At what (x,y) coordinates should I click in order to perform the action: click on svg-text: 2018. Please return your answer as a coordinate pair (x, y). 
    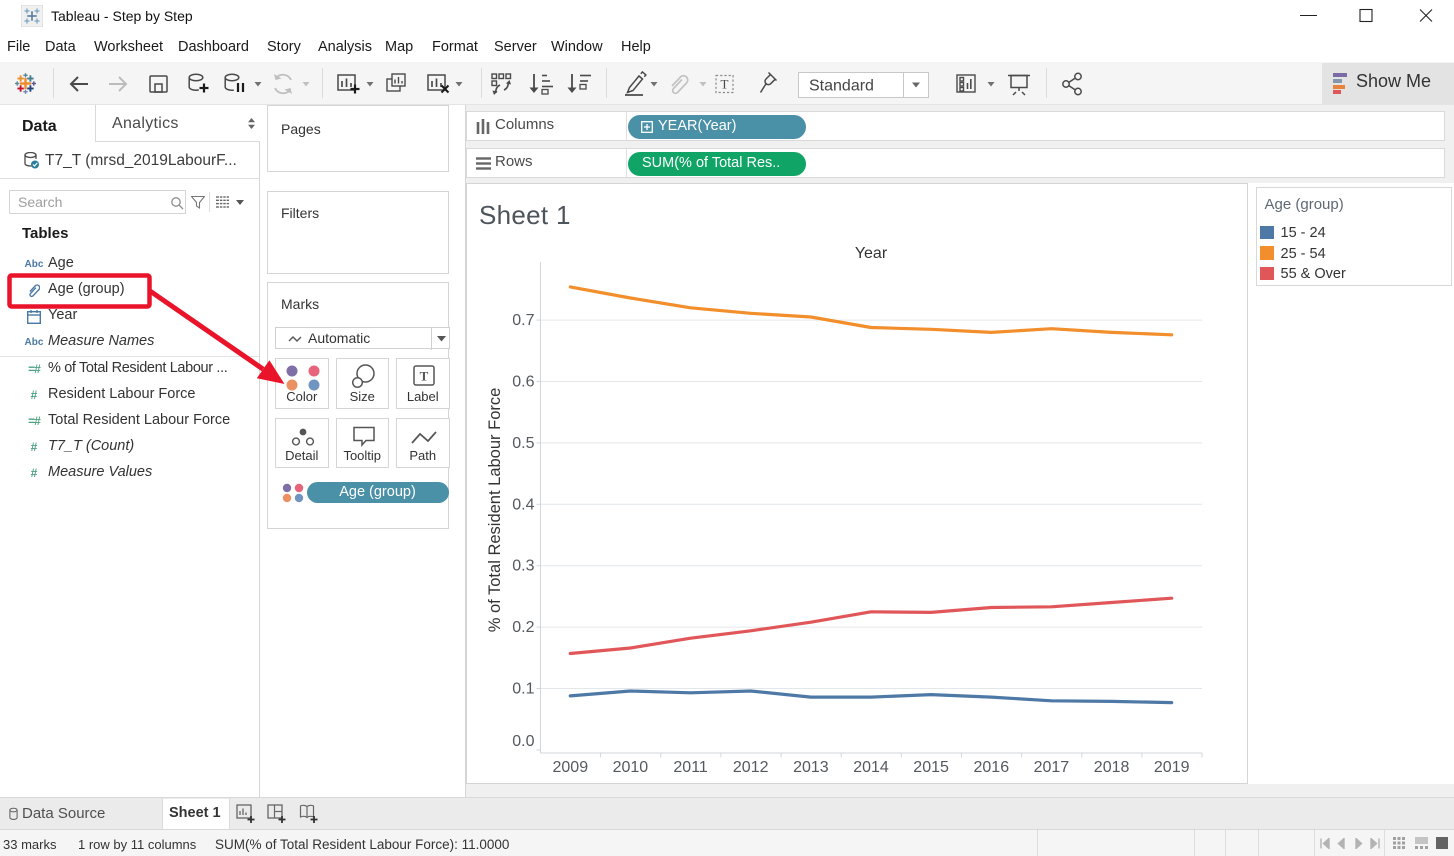
    Looking at the image, I should click on (1112, 767).